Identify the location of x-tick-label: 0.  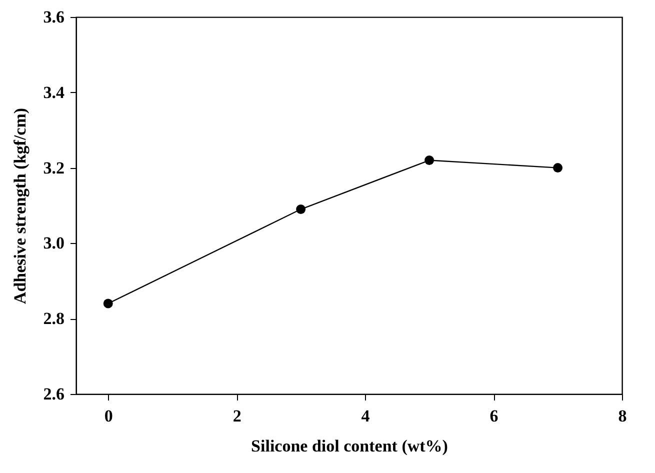
(108, 416).